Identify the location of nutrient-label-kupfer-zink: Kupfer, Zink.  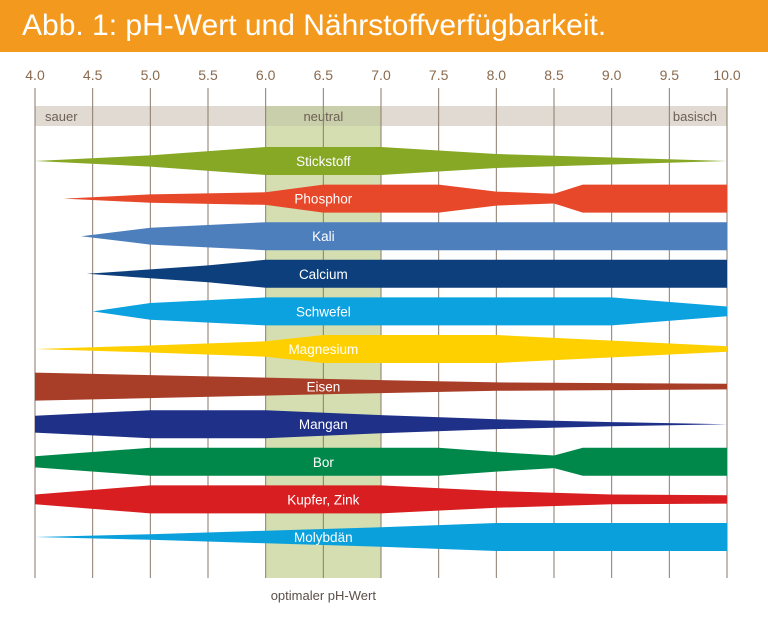
(323, 499).